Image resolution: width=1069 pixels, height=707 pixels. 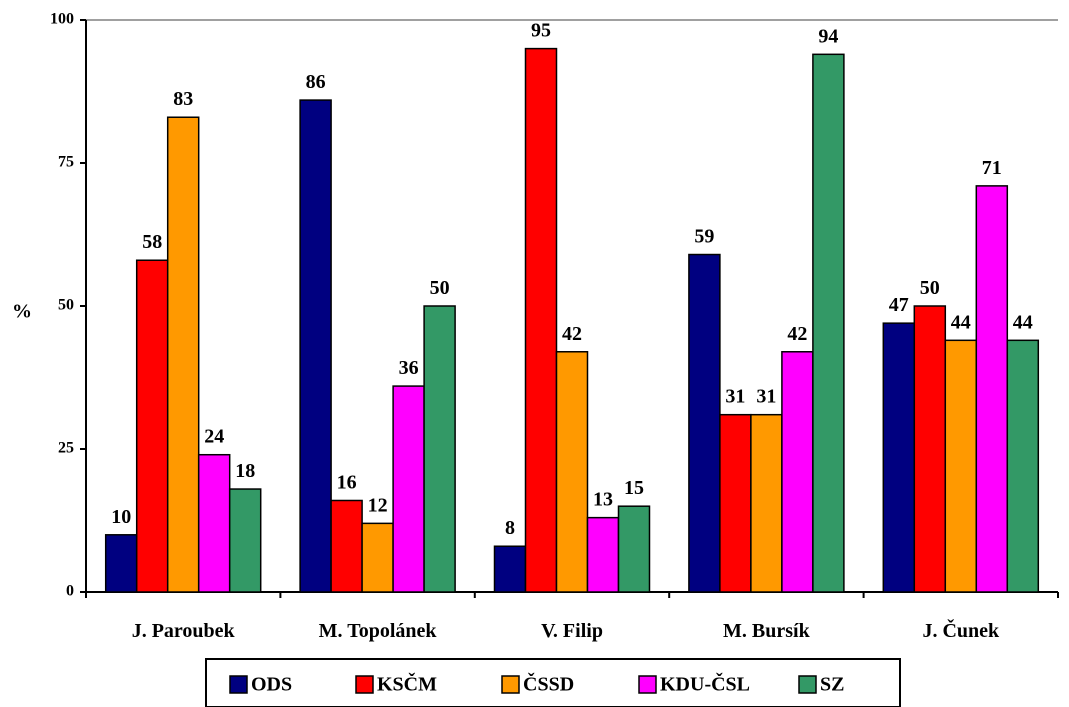 I want to click on legend-box, so click(x=553, y=682).